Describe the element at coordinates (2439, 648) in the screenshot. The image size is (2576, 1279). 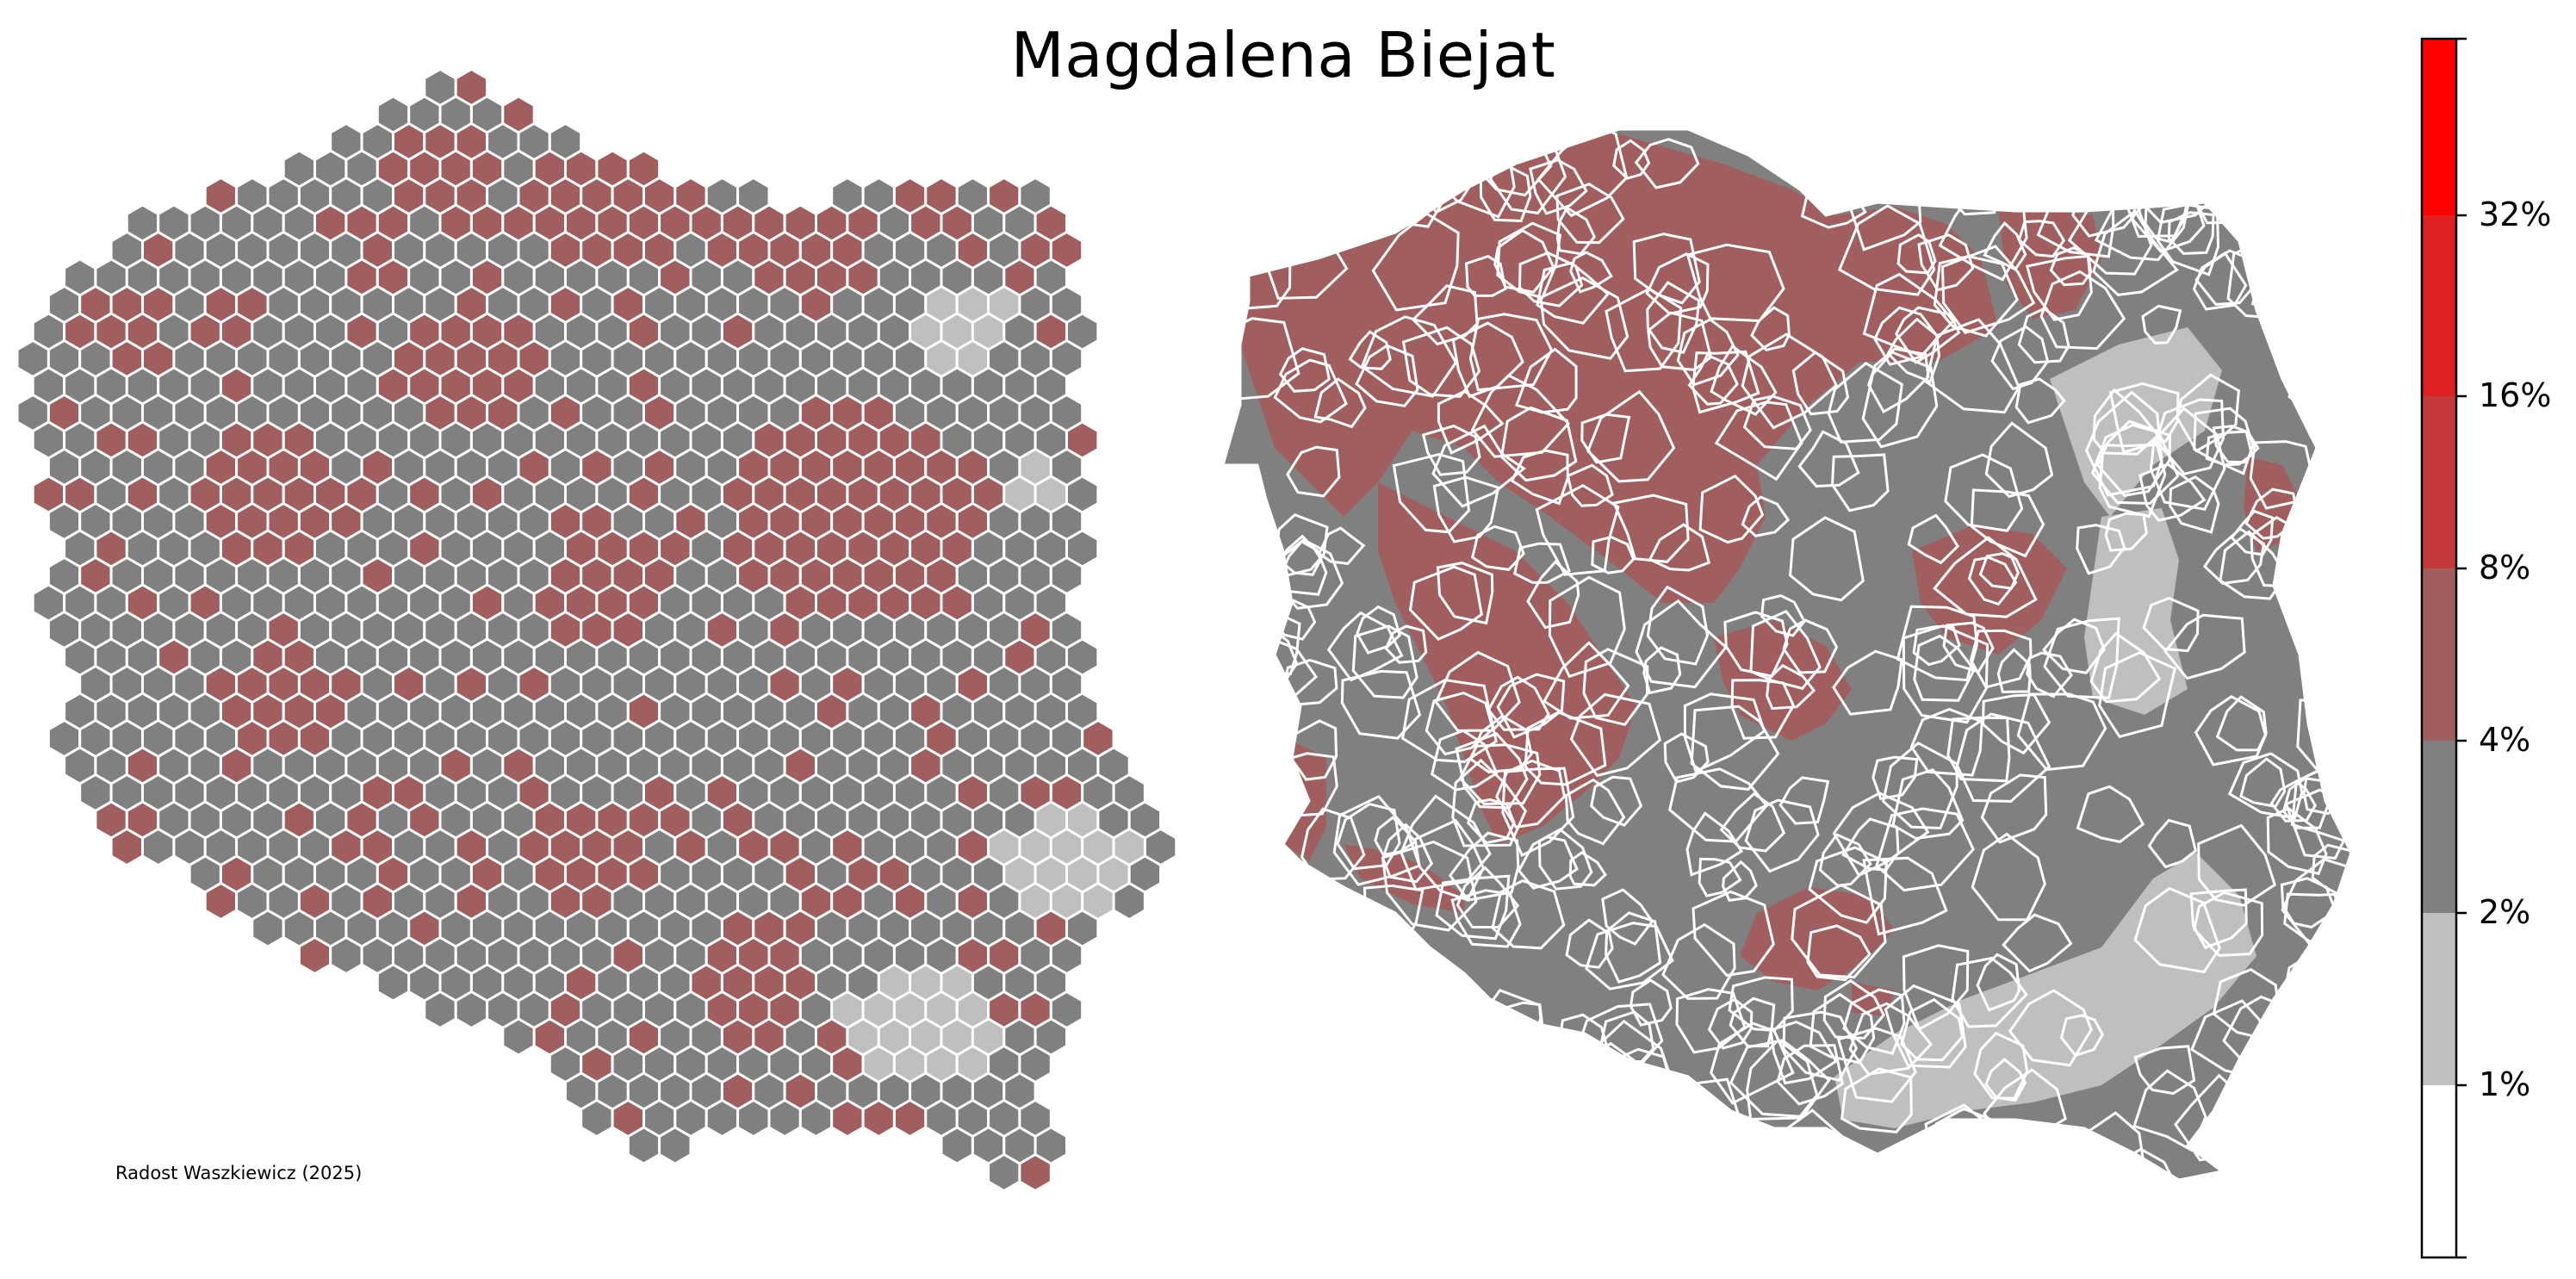
I see `colorbar-frame` at that location.